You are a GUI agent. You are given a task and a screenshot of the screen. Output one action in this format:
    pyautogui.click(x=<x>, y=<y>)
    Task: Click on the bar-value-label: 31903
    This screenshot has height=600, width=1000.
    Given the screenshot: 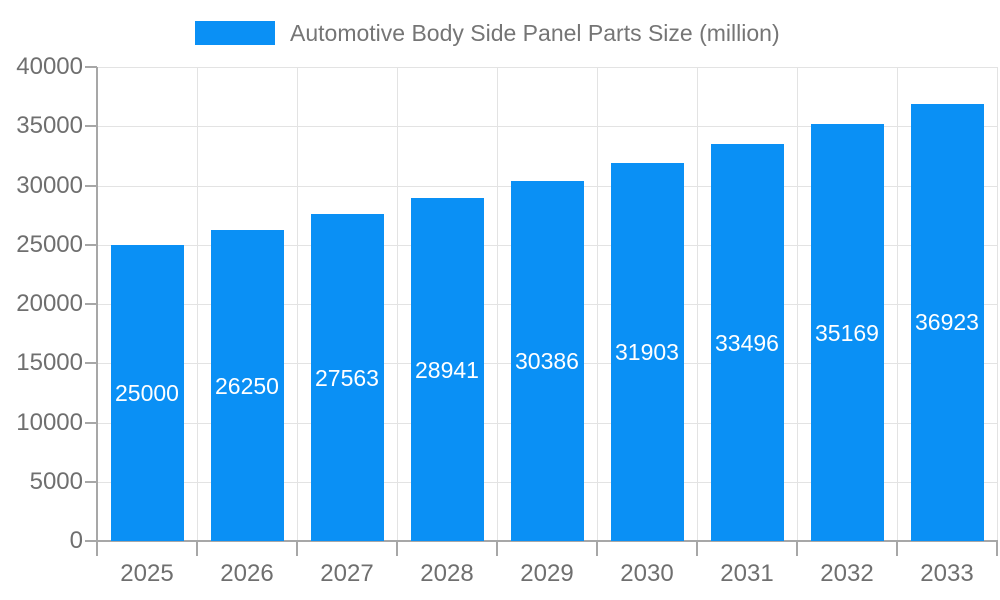 What is the action you would take?
    pyautogui.click(x=647, y=352)
    